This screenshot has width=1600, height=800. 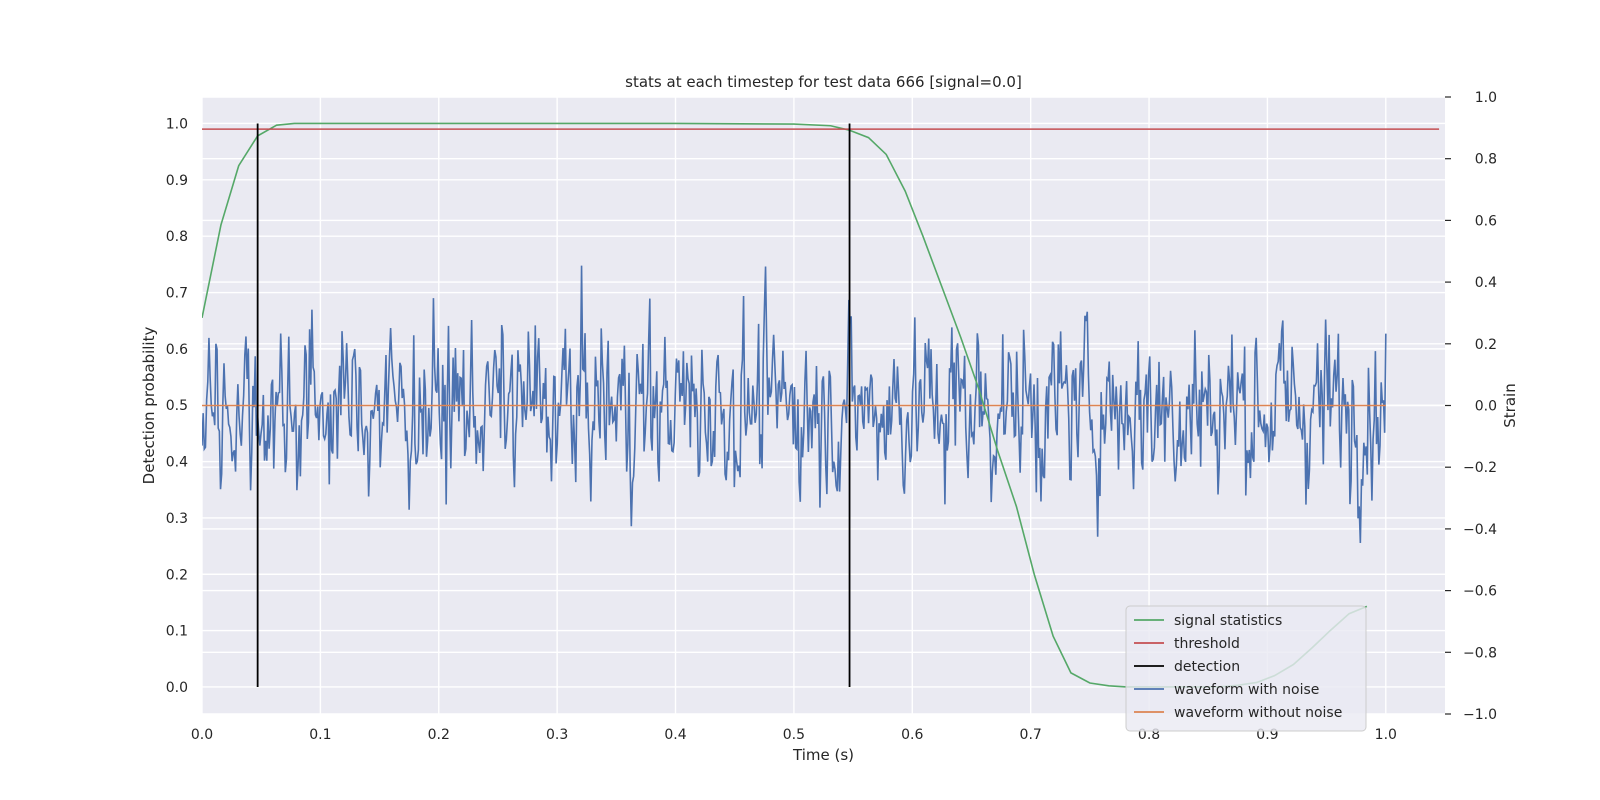 What do you see at coordinates (912, 735) in the screenshot?
I see `x-tick-label: 0.6` at bounding box center [912, 735].